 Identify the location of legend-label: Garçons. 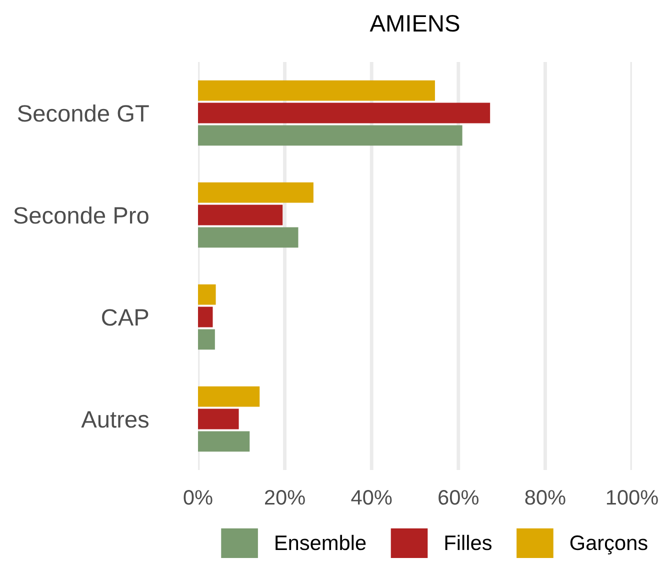
(609, 544).